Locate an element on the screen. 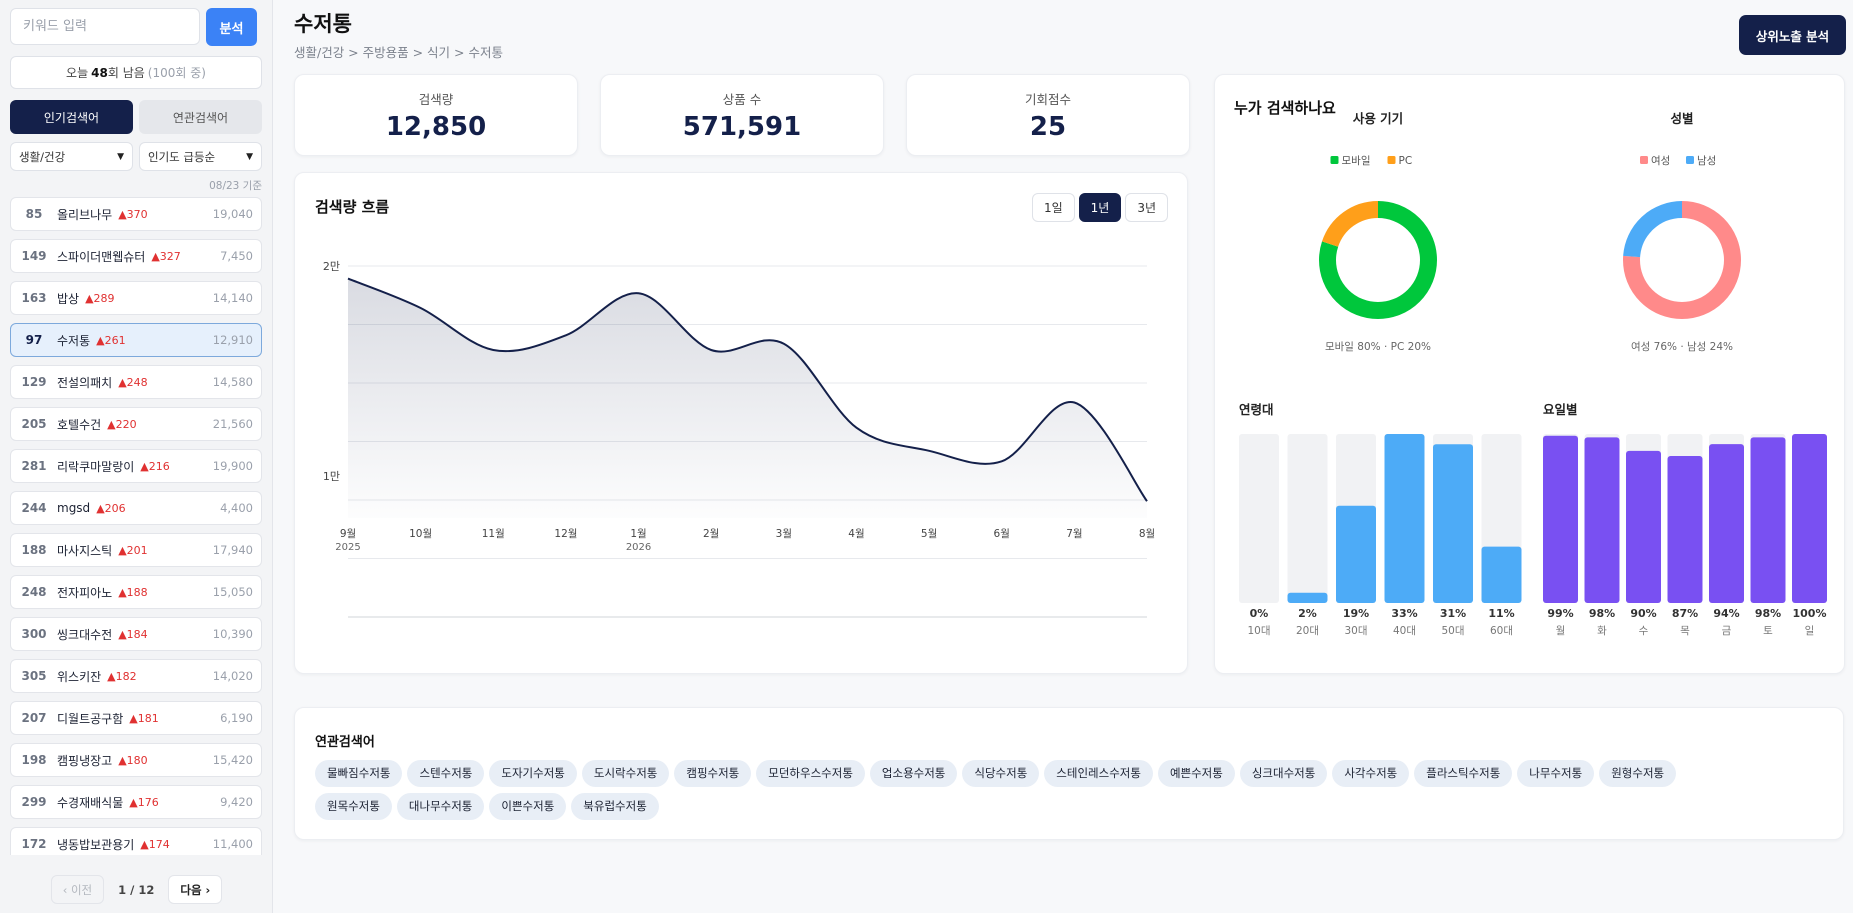  related-keyword-tag: 예쁜수저통 is located at coordinates (1196, 773).